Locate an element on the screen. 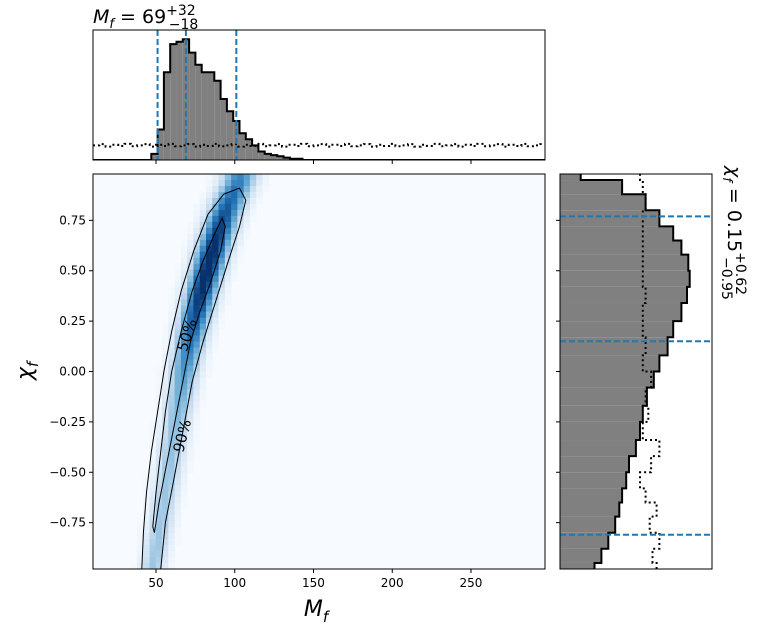 This screenshot has height=634, width=760. x-tick-label: 250 is located at coordinates (471, 583).